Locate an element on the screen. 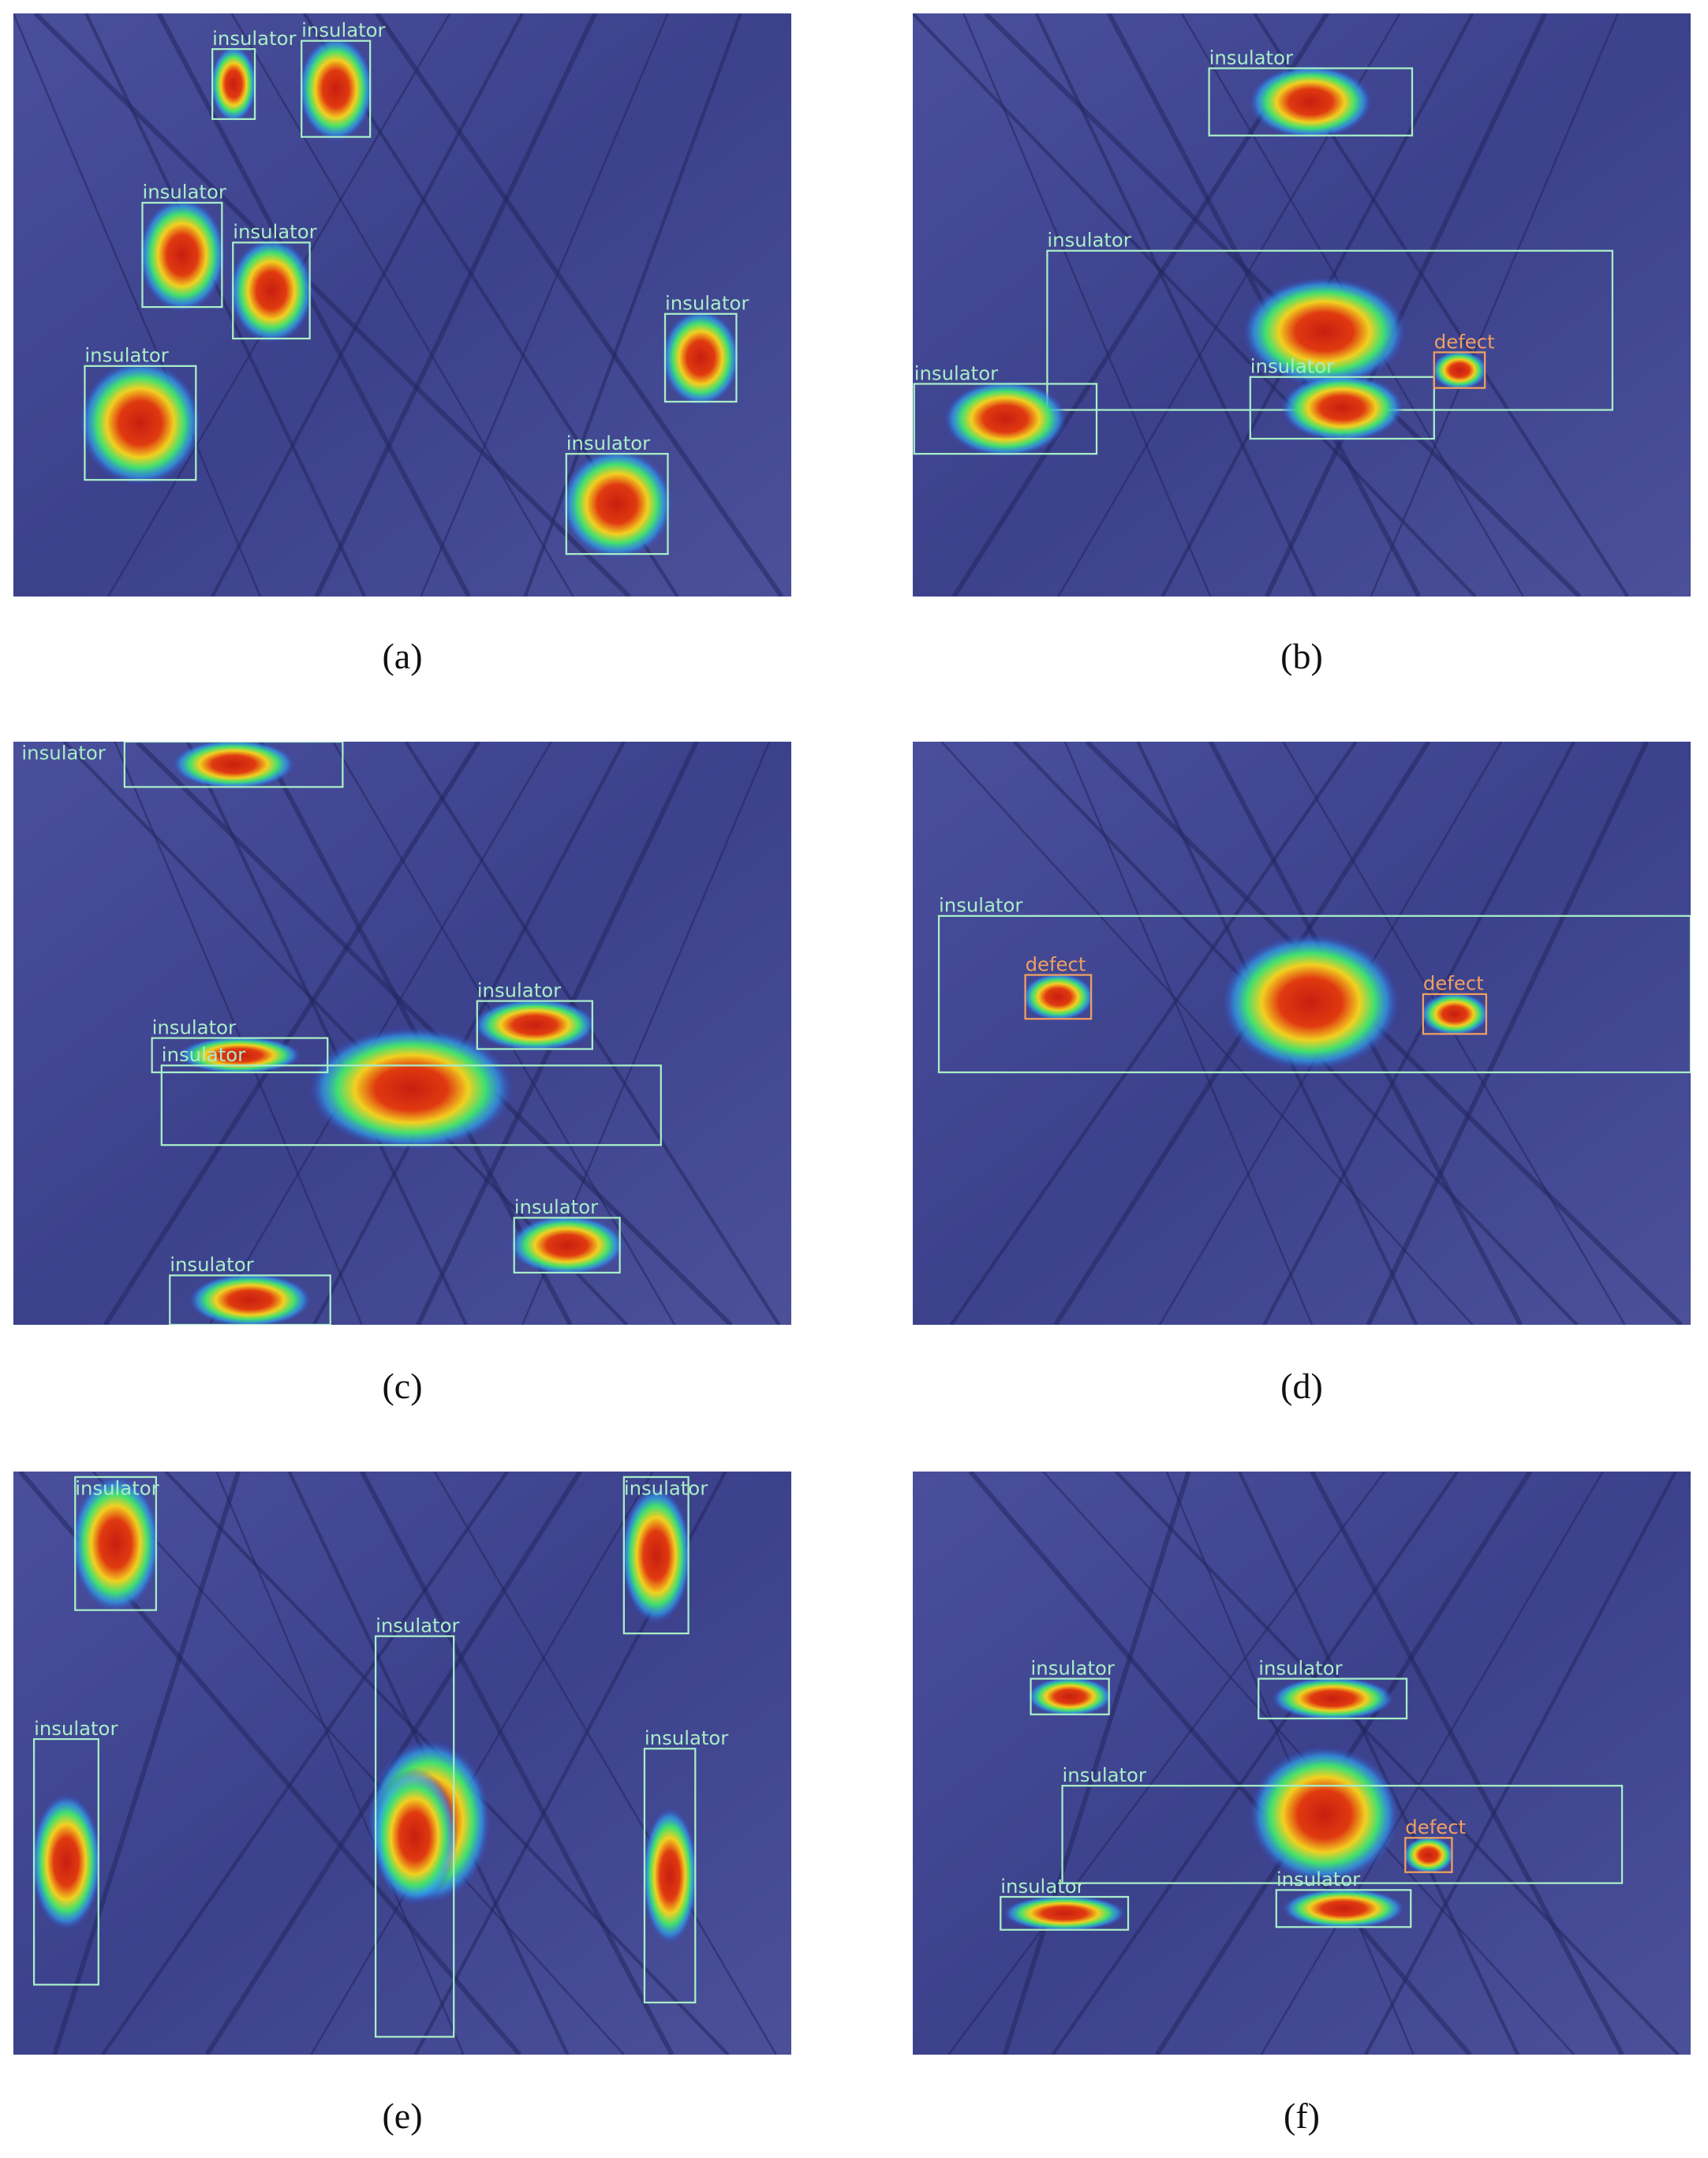 This screenshot has width=1708, height=2158. heatmap-image: insulator defect defect is located at coordinates (1302, 1033).